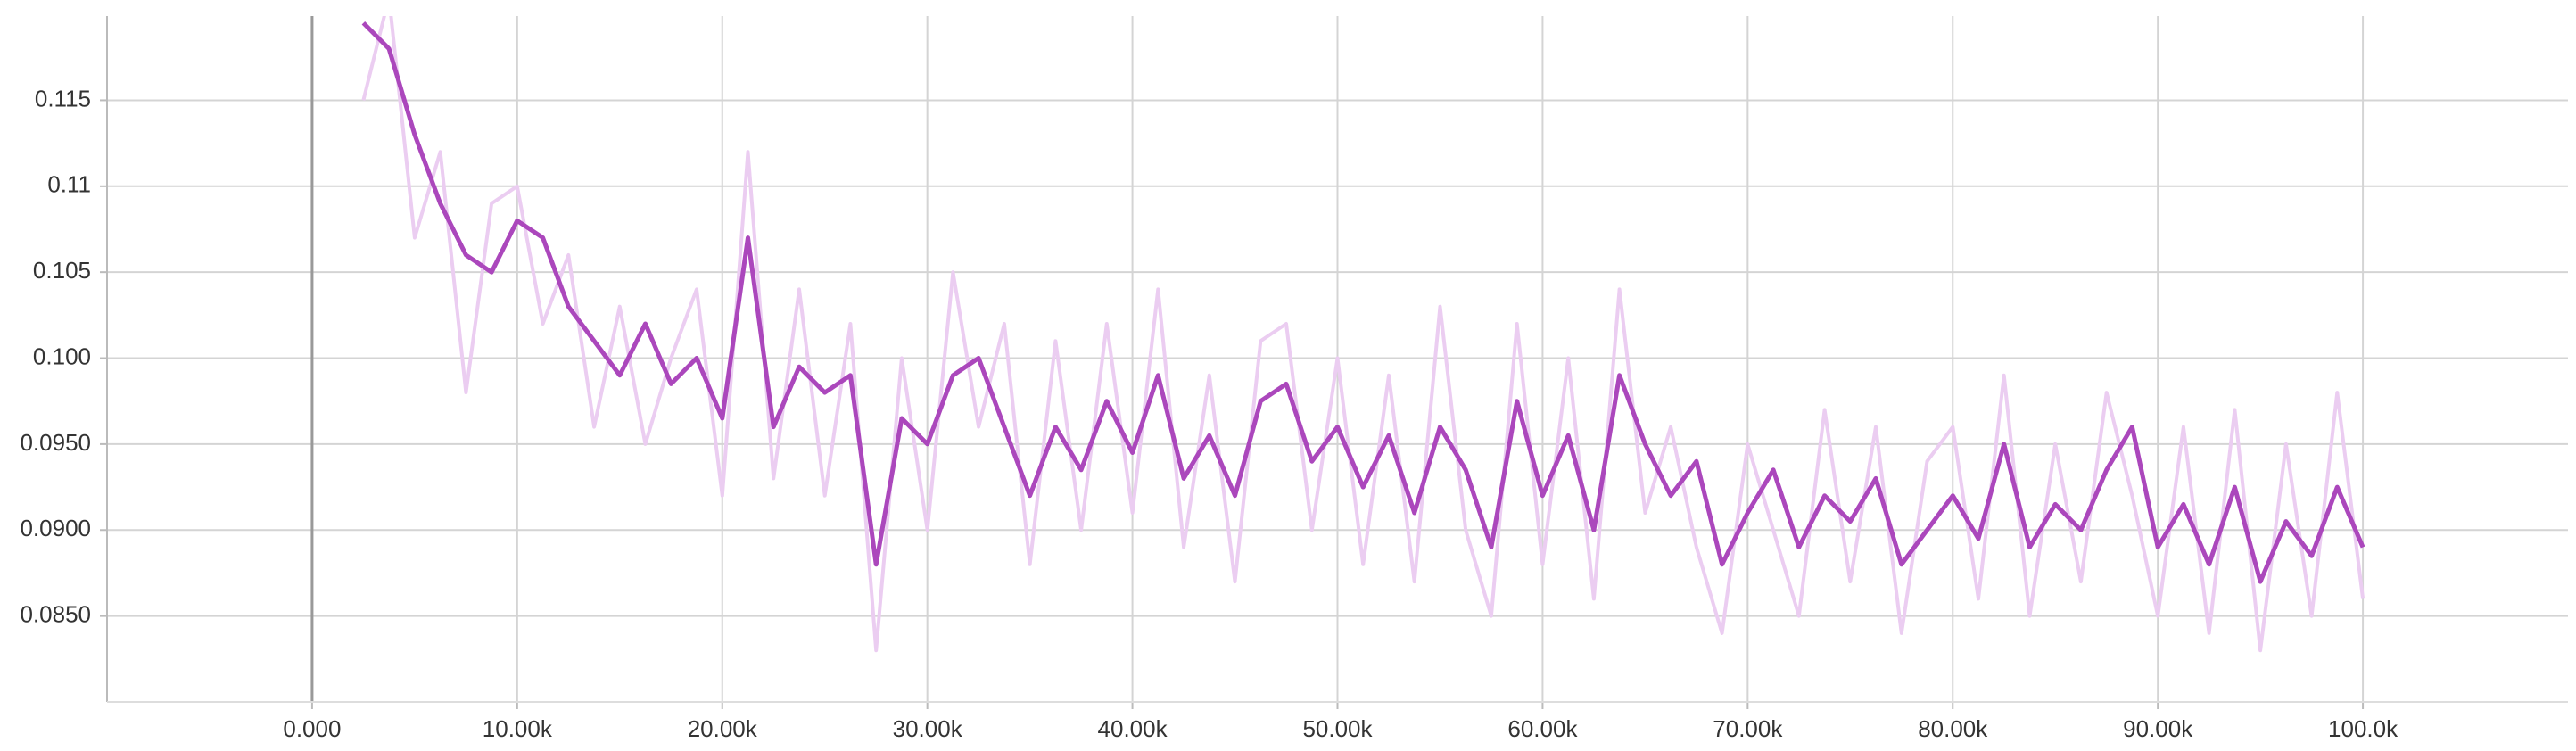  I want to click on y-tick-label: 0.100, so click(62, 355).